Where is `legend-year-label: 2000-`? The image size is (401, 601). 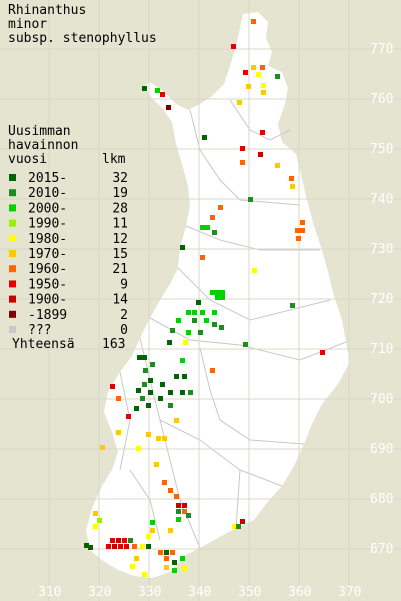
legend-year-label: 2000- is located at coordinates (47, 208).